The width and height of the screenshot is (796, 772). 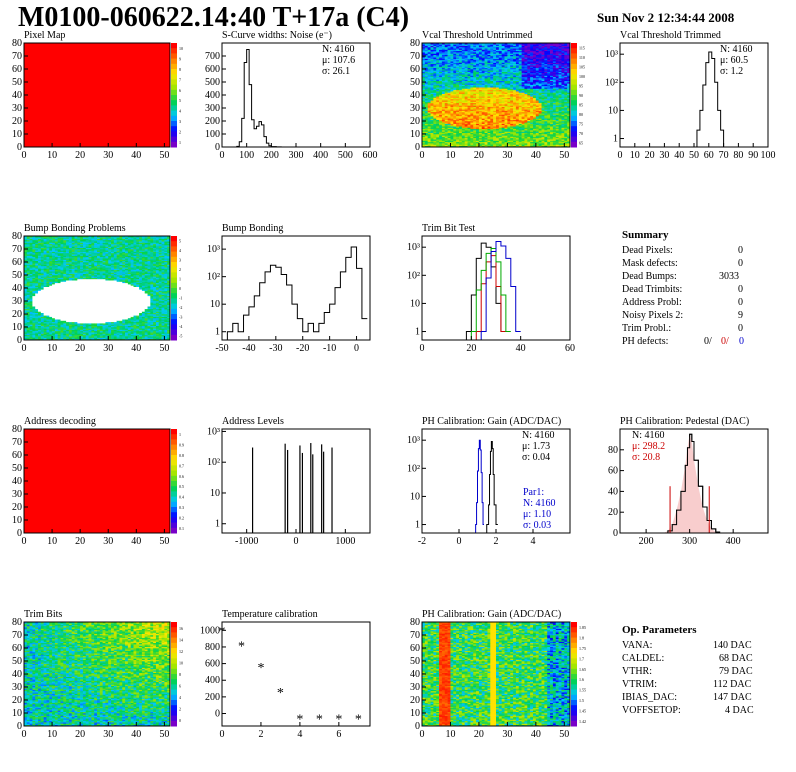 What do you see at coordinates (496, 95) in the screenshot?
I see `heatmap-cells` at bounding box center [496, 95].